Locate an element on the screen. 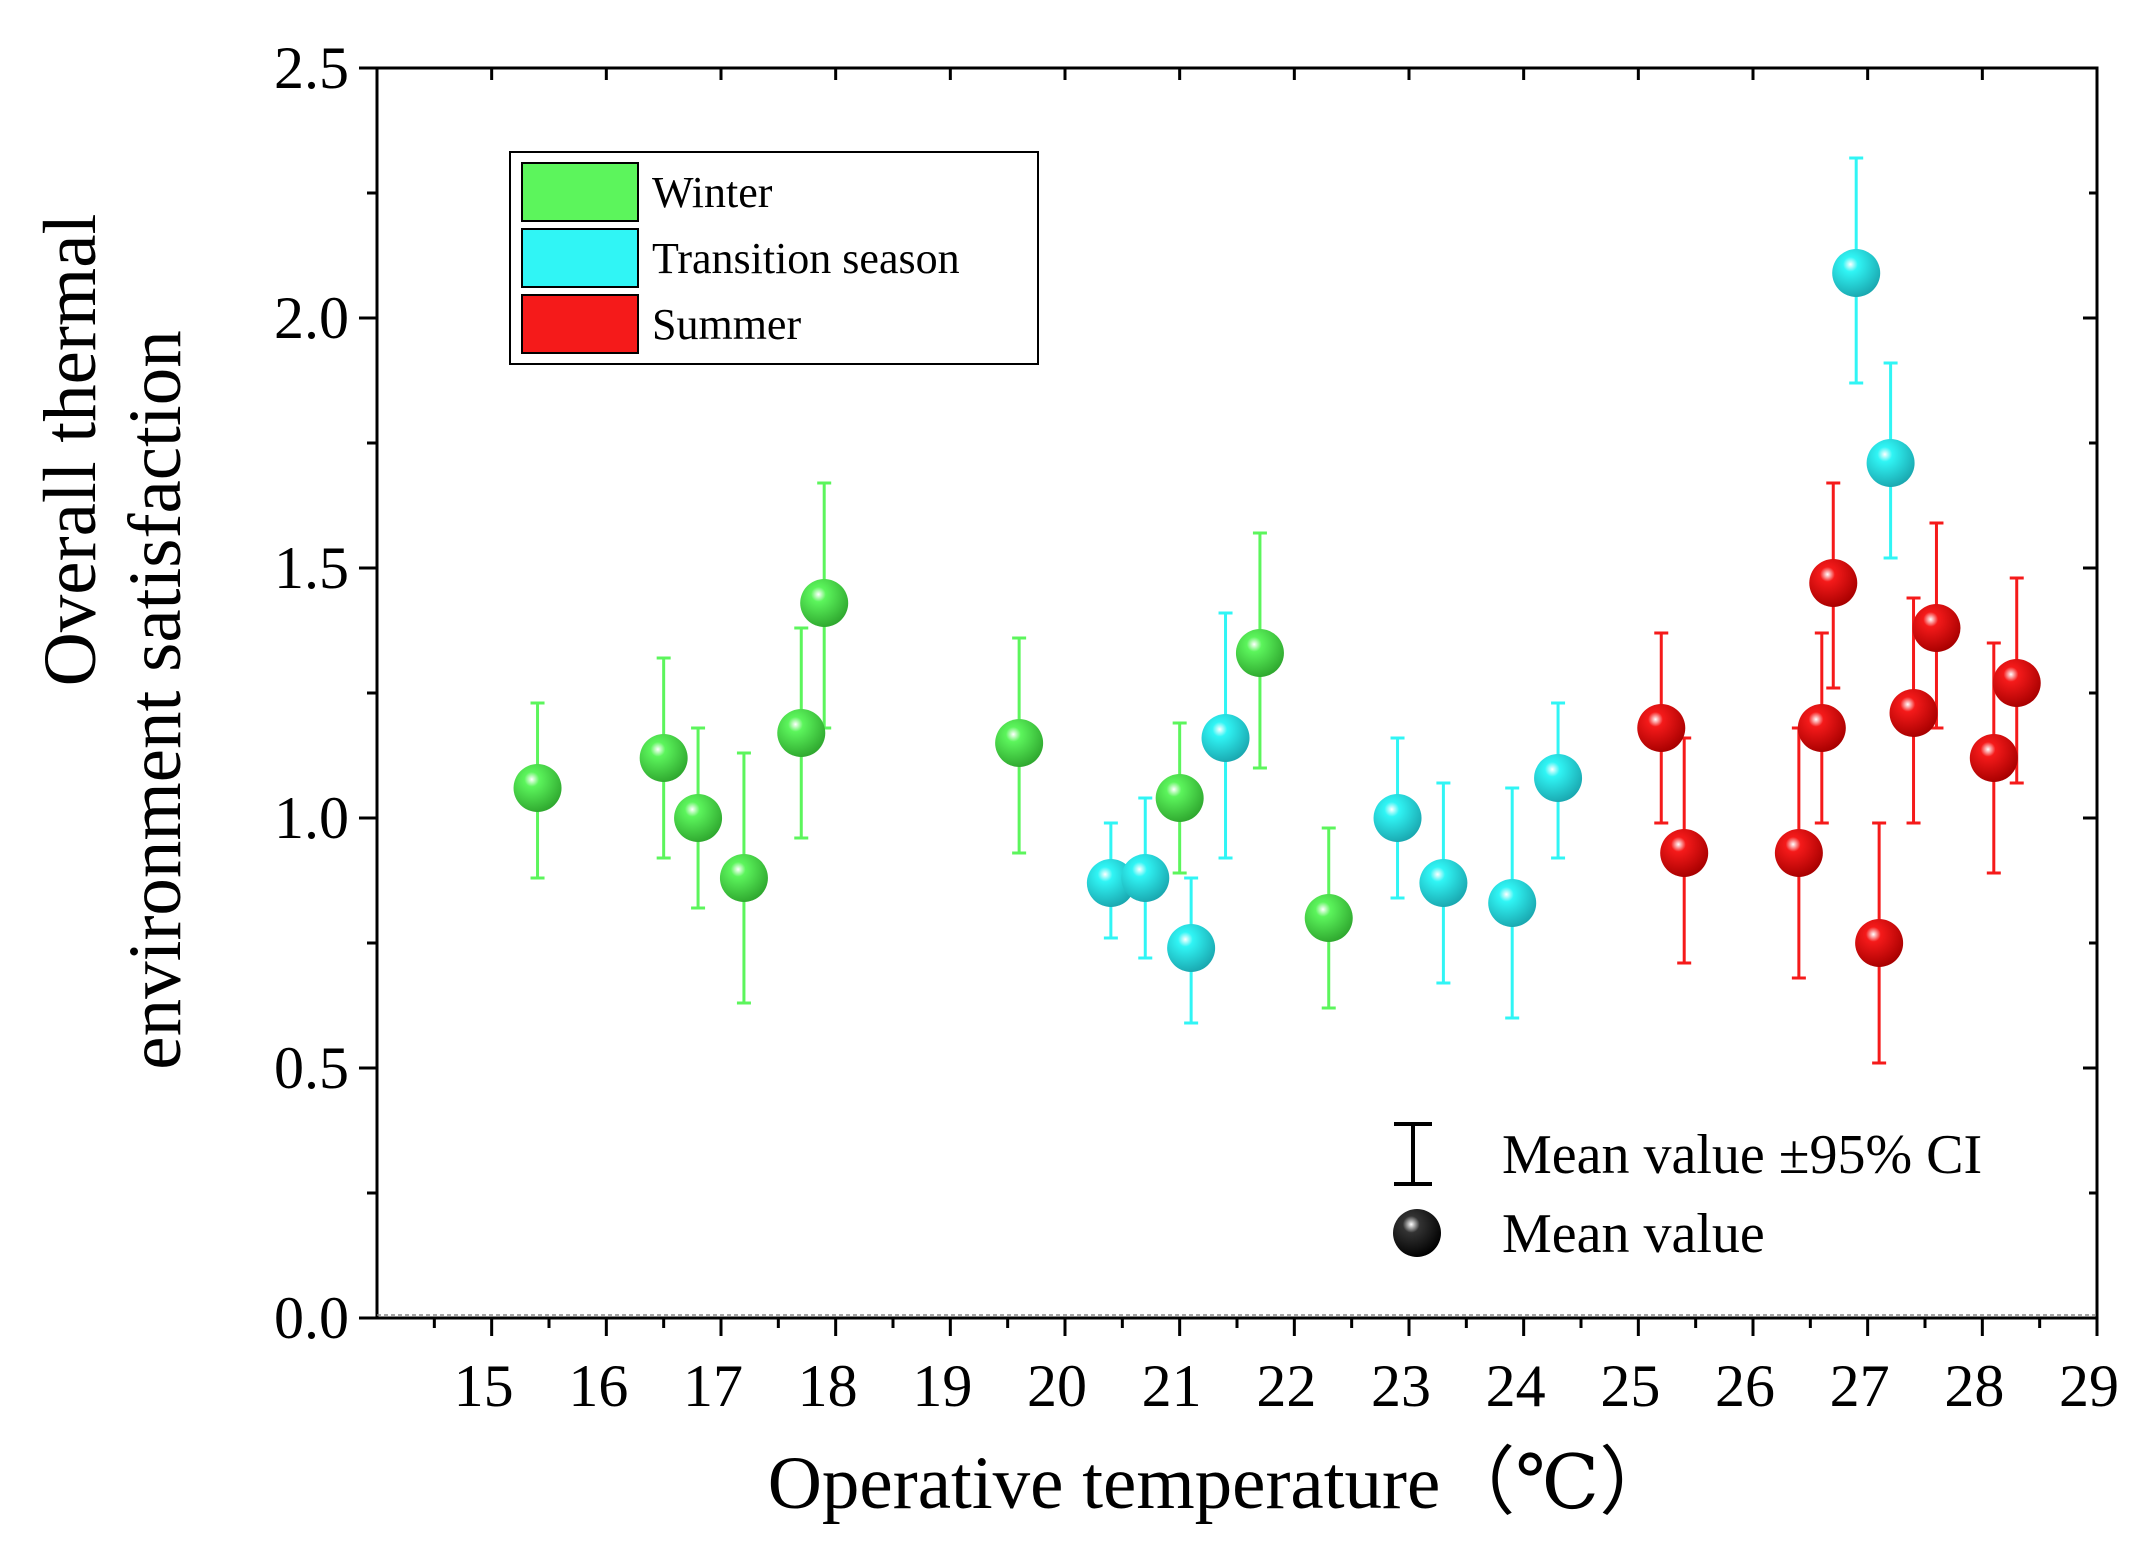 This screenshot has width=2150, height=1560. y-tick-label: 2.5 is located at coordinates (311, 68).